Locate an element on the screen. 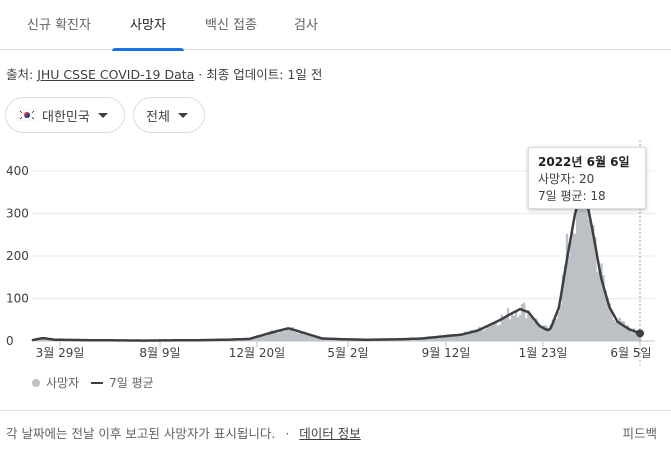 The height and width of the screenshot is (451, 671). source-link: JHU CSSE COVID-19 Data is located at coordinates (116, 74).